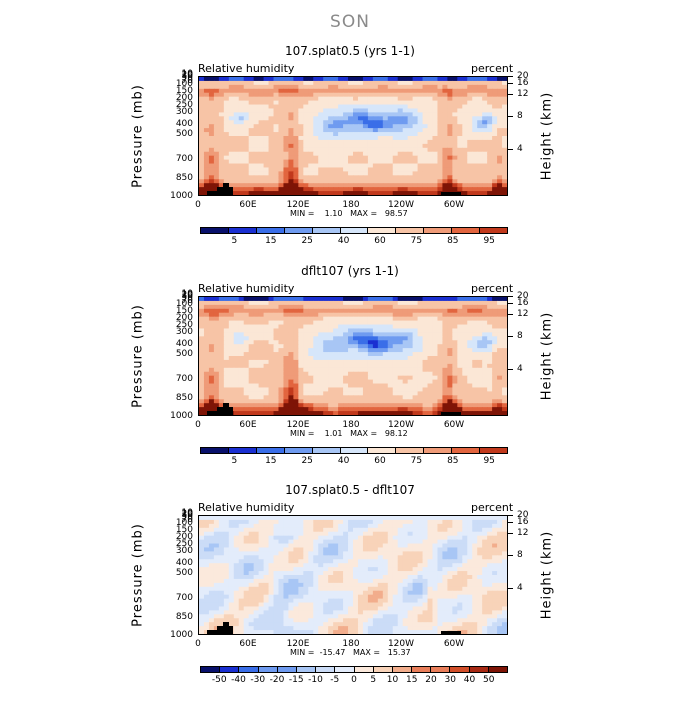 This screenshot has width=700, height=703. I want to click on height-tick-mark, so click(510, 76).